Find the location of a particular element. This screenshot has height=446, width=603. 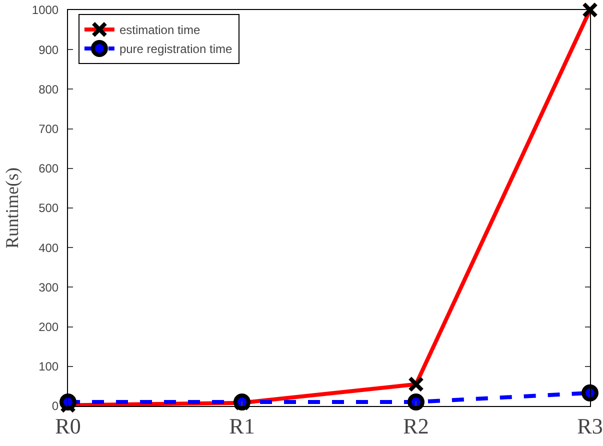

y-tick-label: 200 is located at coordinates (48, 327).